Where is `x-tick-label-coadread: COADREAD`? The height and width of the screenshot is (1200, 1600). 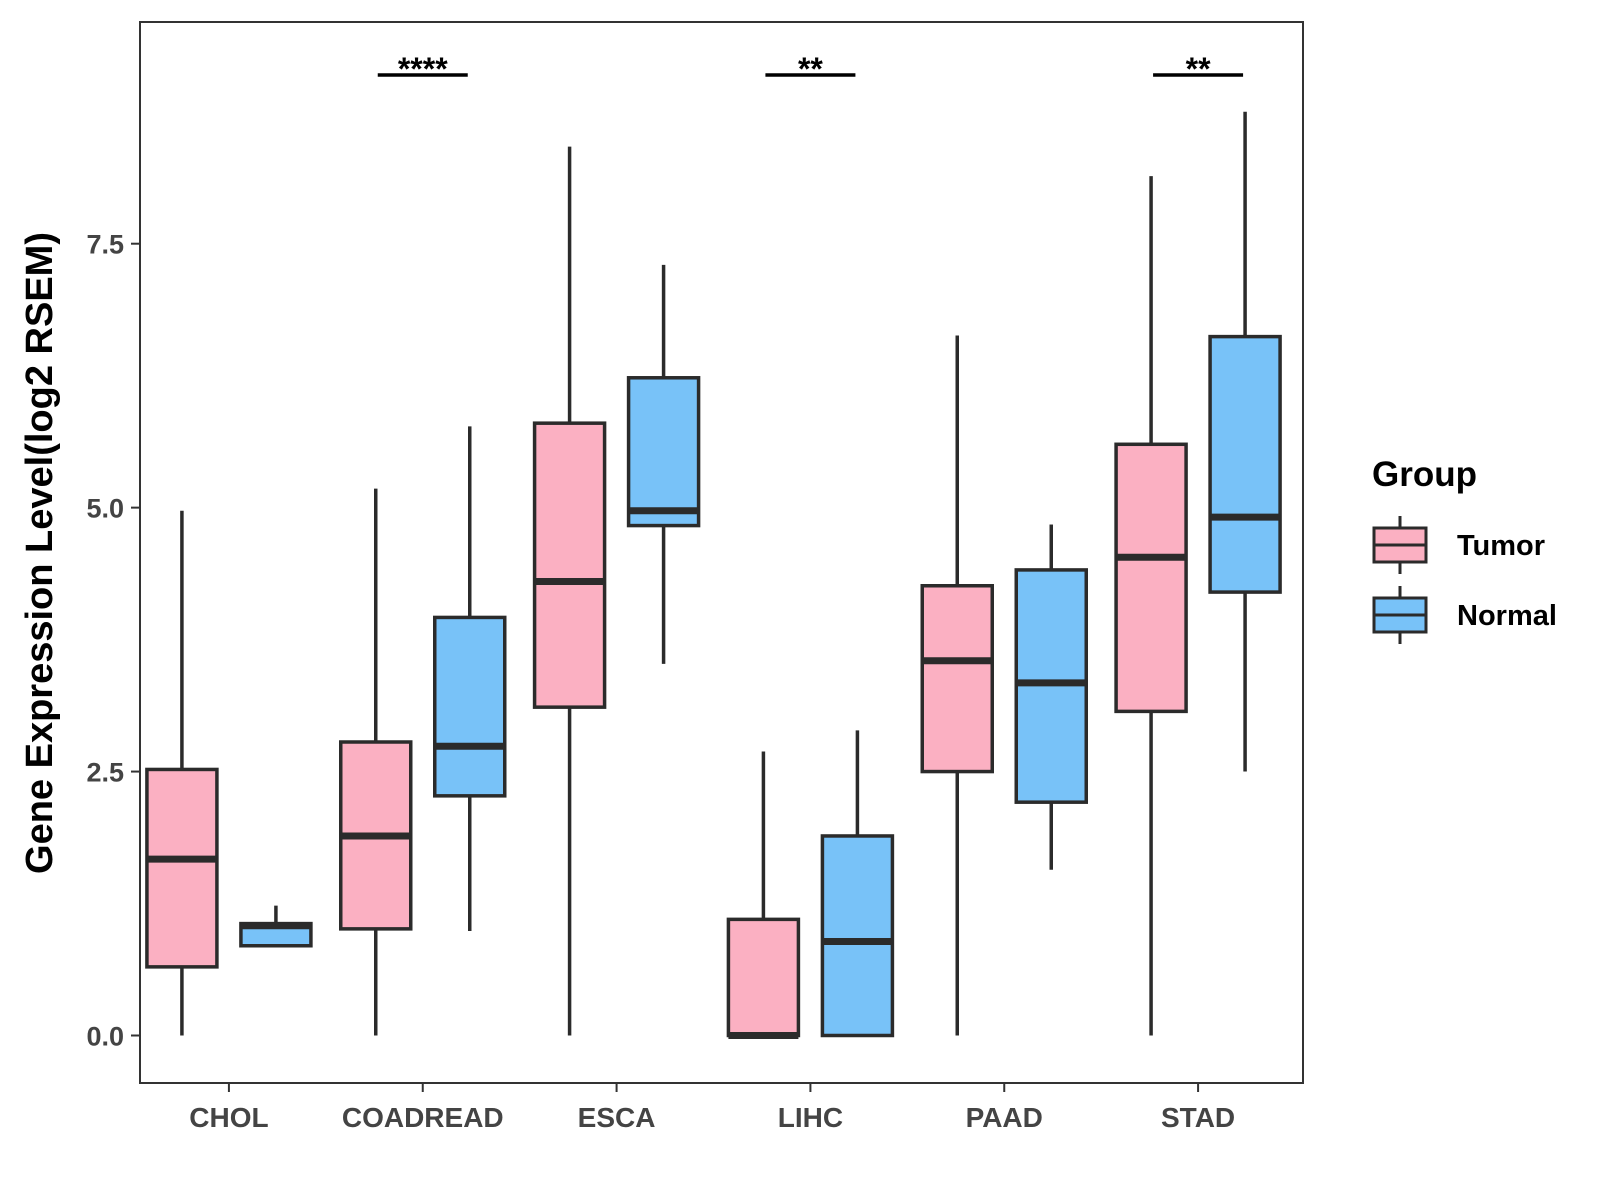
x-tick-label-coadread: COADREAD is located at coordinates (423, 1117).